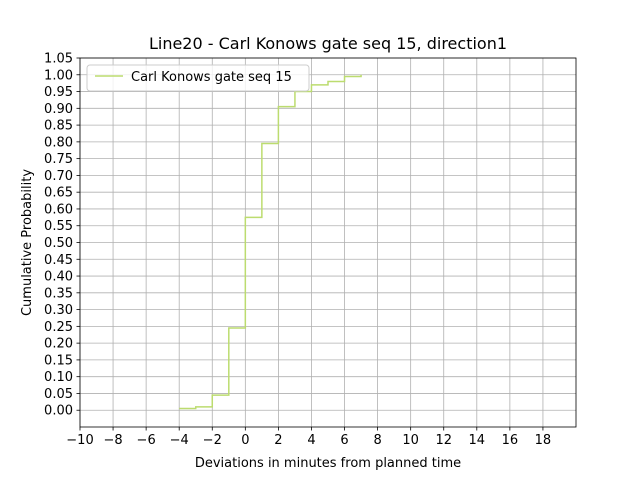 The image size is (640, 484). What do you see at coordinates (58, 59) in the screenshot?
I see `y-tick-label: 1.05` at bounding box center [58, 59].